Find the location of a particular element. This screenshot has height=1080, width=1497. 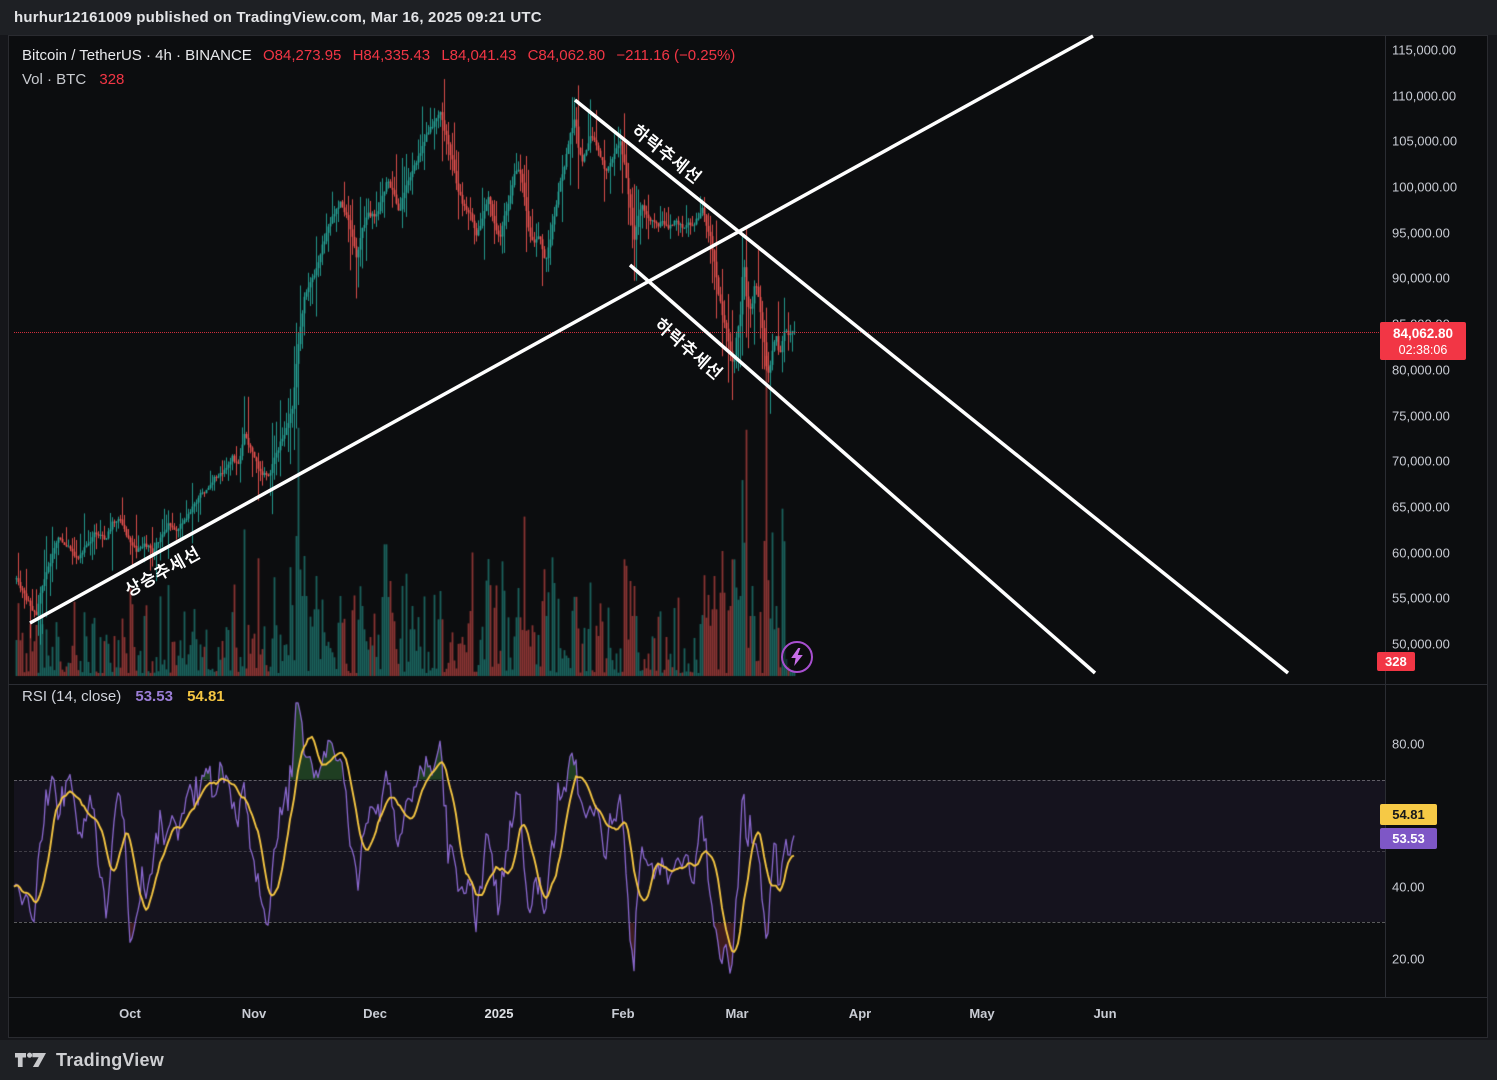

volume-label: Vol · BTC is located at coordinates (54, 79).